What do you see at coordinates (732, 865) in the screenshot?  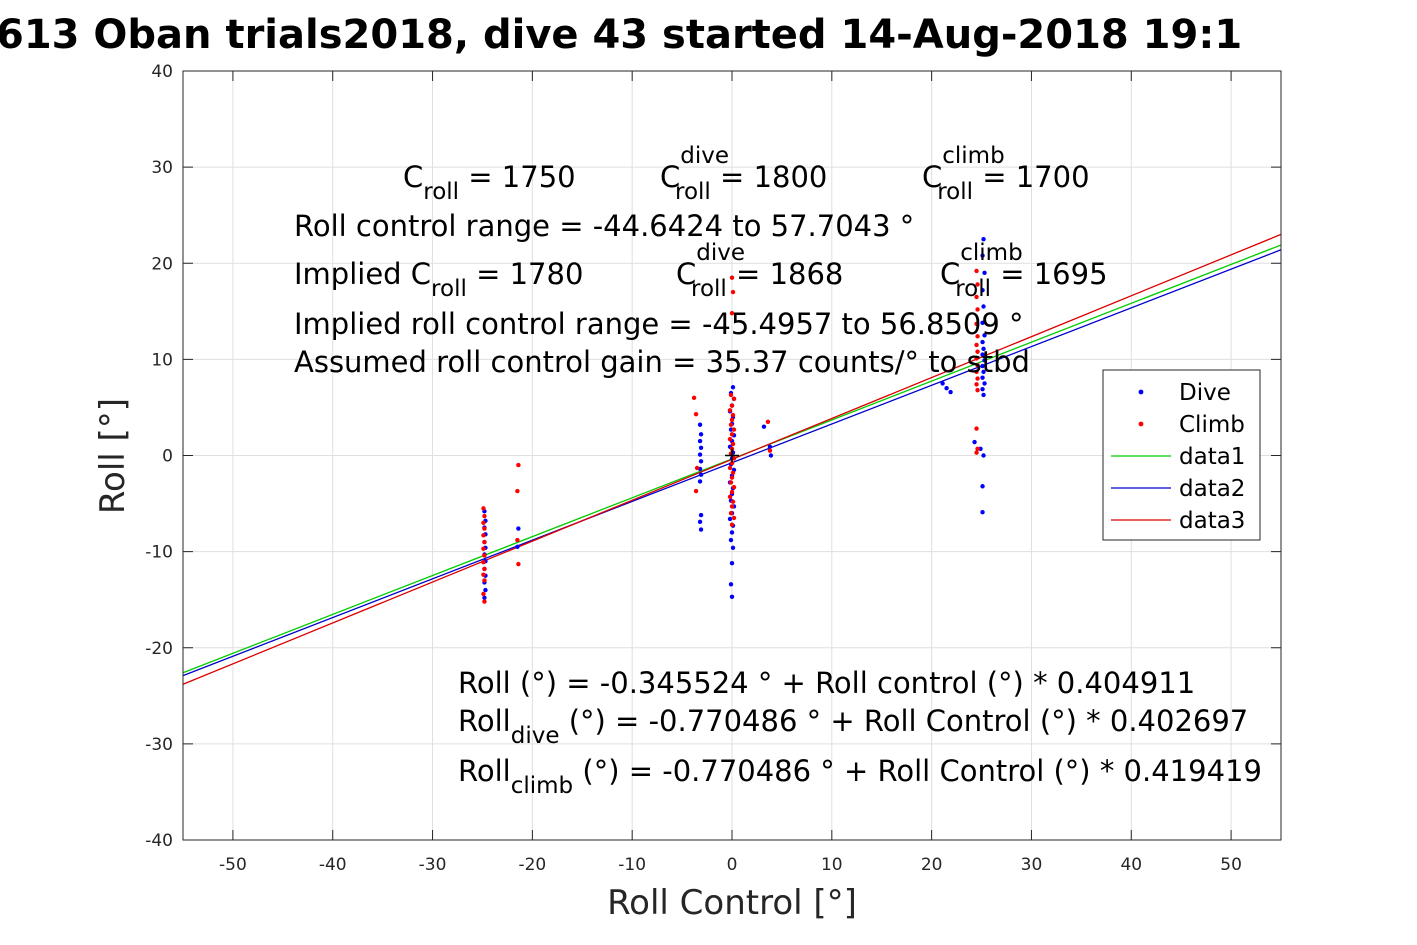 I see `x-tick-label: 0` at bounding box center [732, 865].